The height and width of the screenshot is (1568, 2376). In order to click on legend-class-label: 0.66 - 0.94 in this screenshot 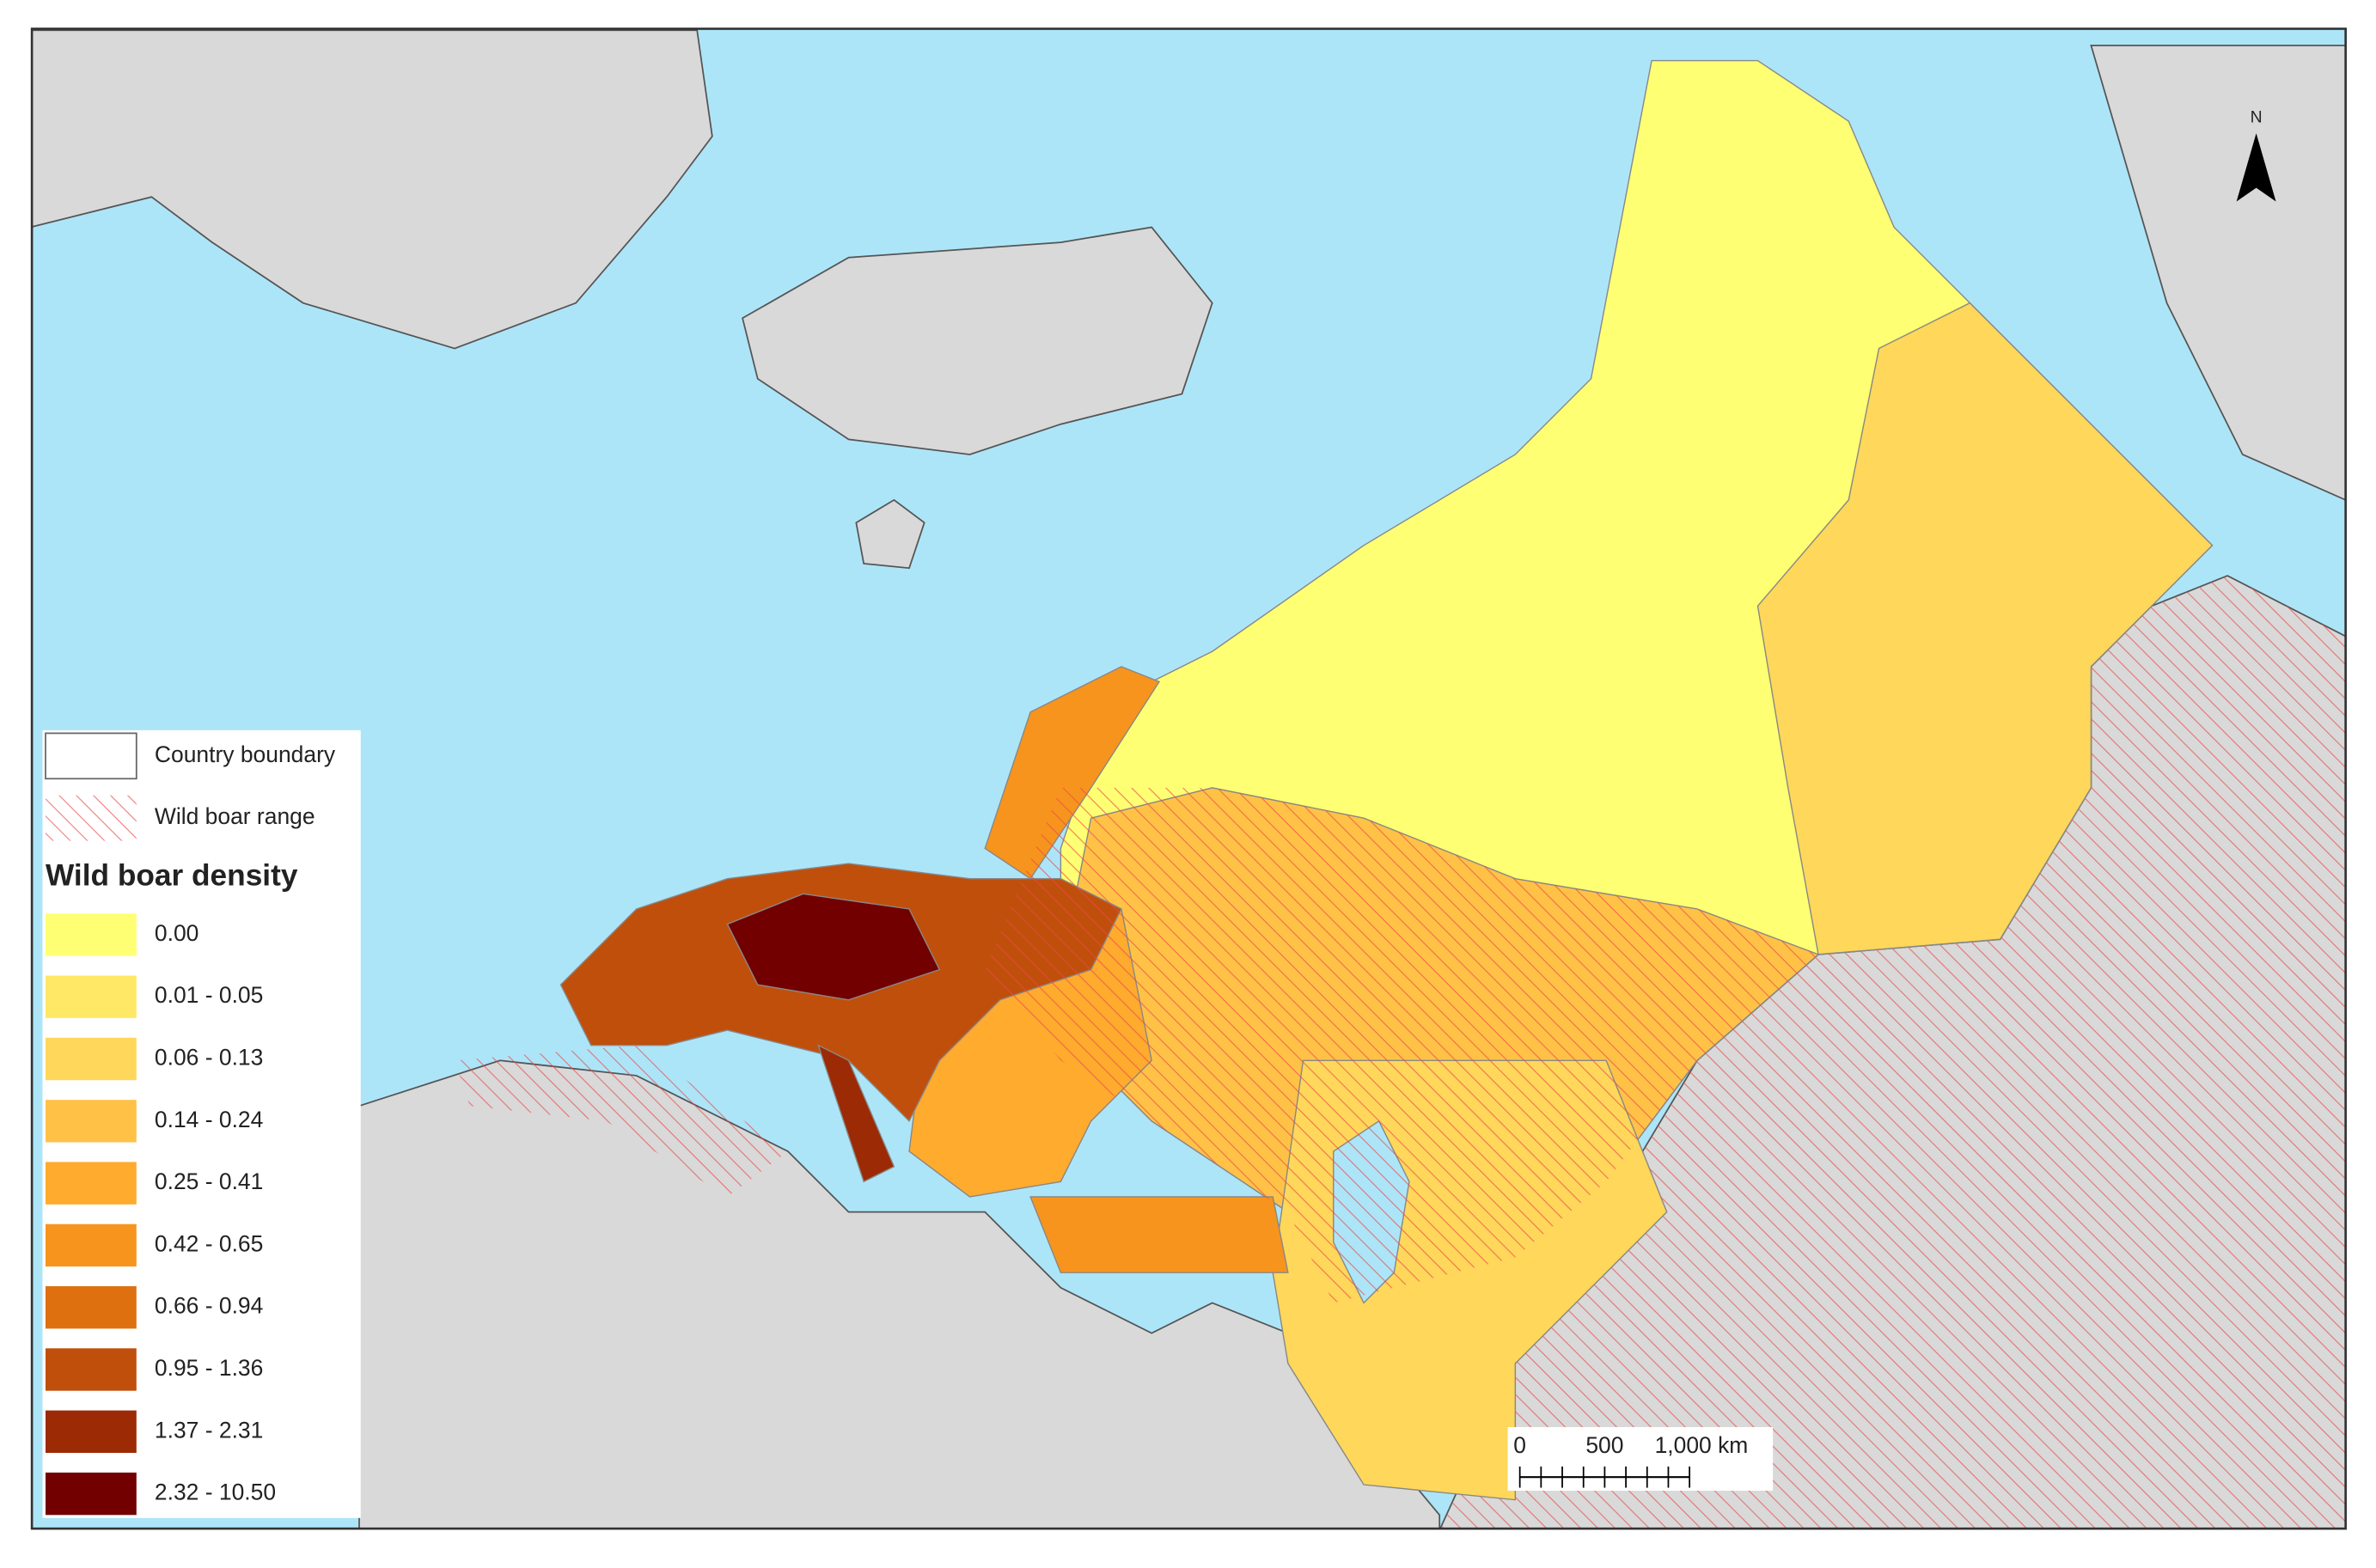, I will do `click(209, 1306)`.